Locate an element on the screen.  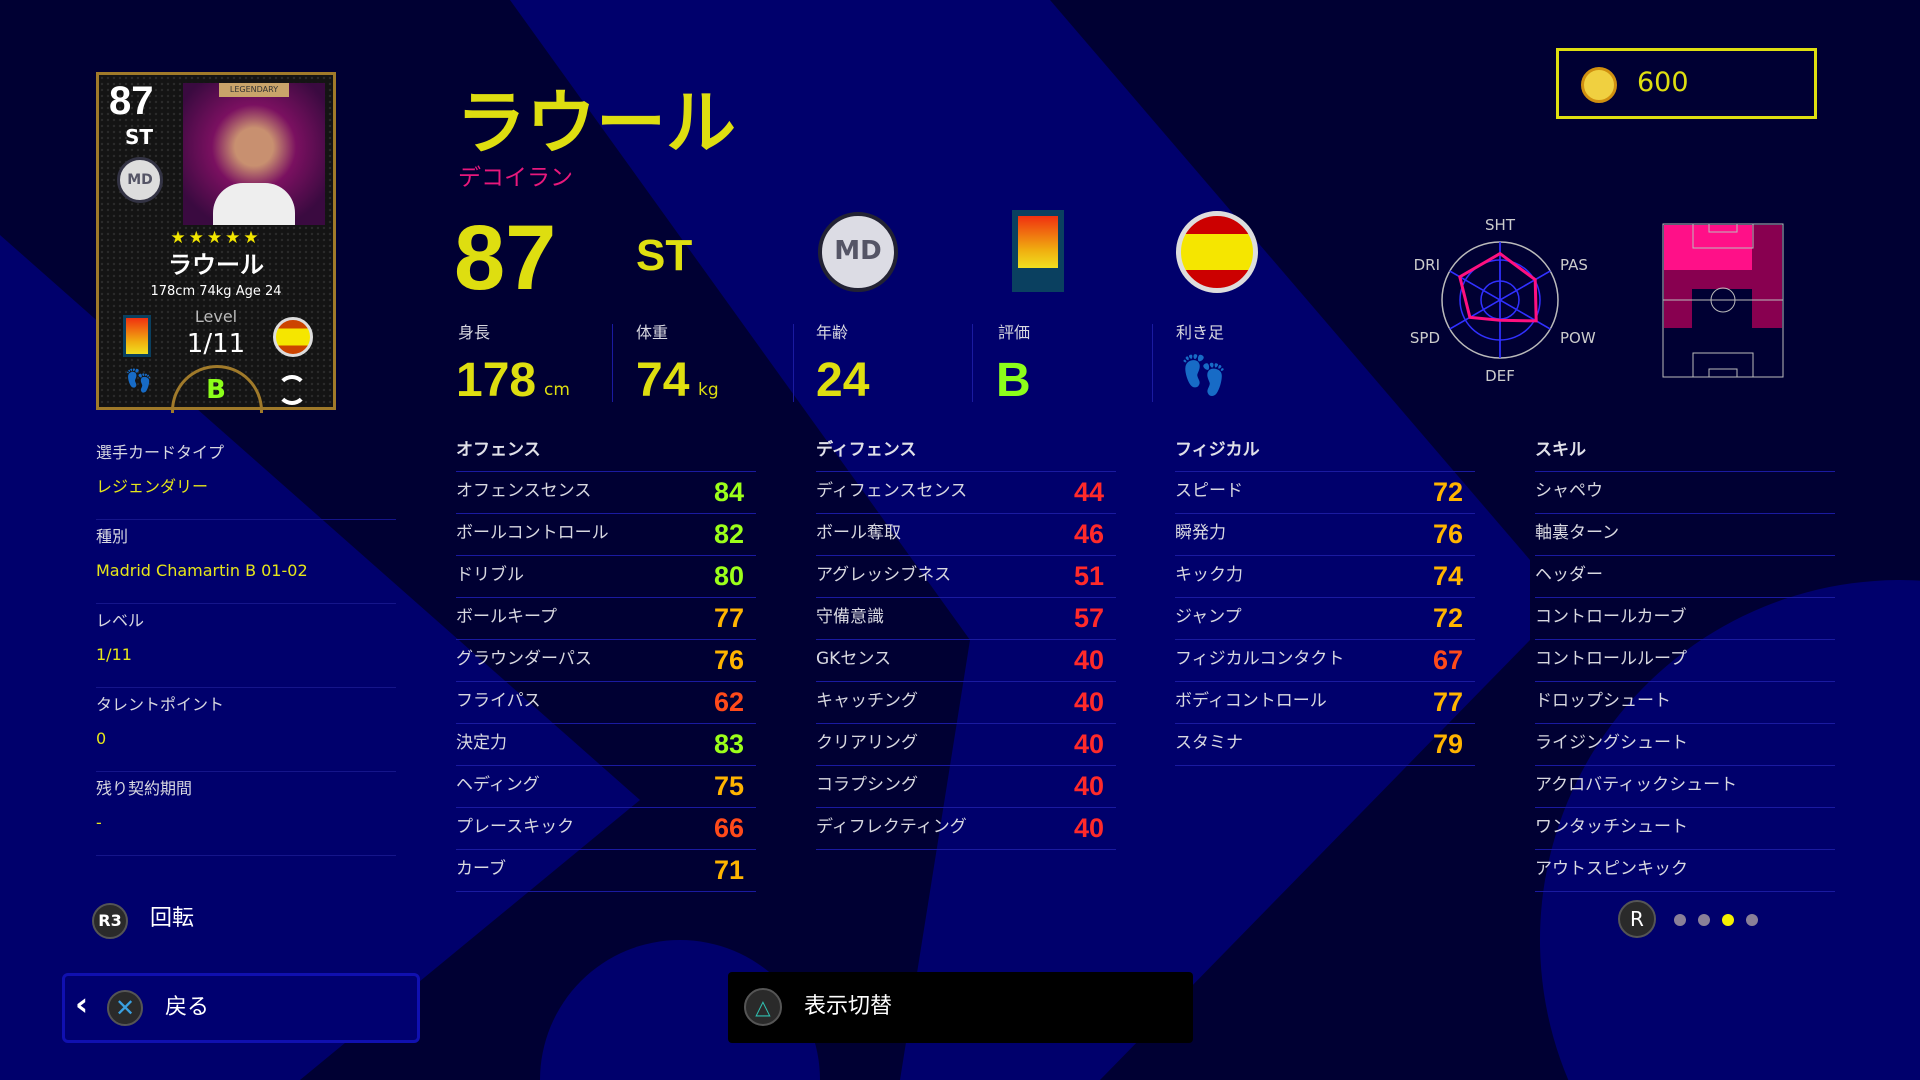
stat-row: プレースキック 66 is located at coordinates (606, 829).